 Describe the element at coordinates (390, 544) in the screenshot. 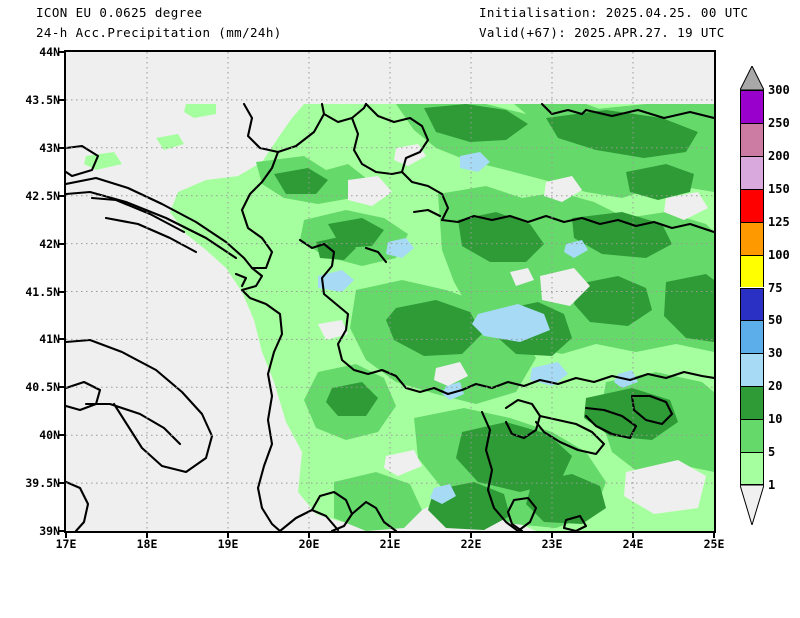

I see `longitude-tick-label: 21E` at that location.